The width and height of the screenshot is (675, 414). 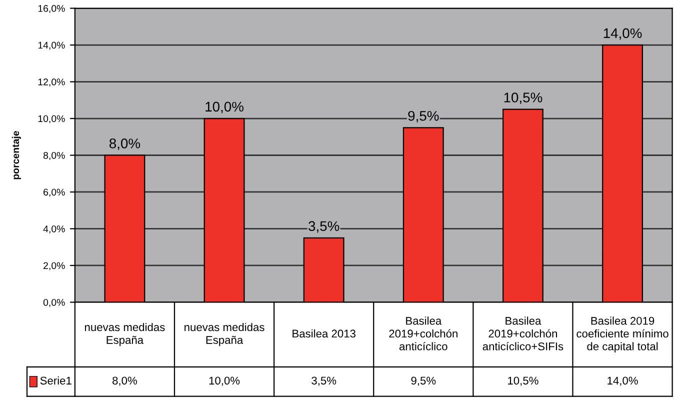 I want to click on text: 10,0%, so click(x=225, y=108).